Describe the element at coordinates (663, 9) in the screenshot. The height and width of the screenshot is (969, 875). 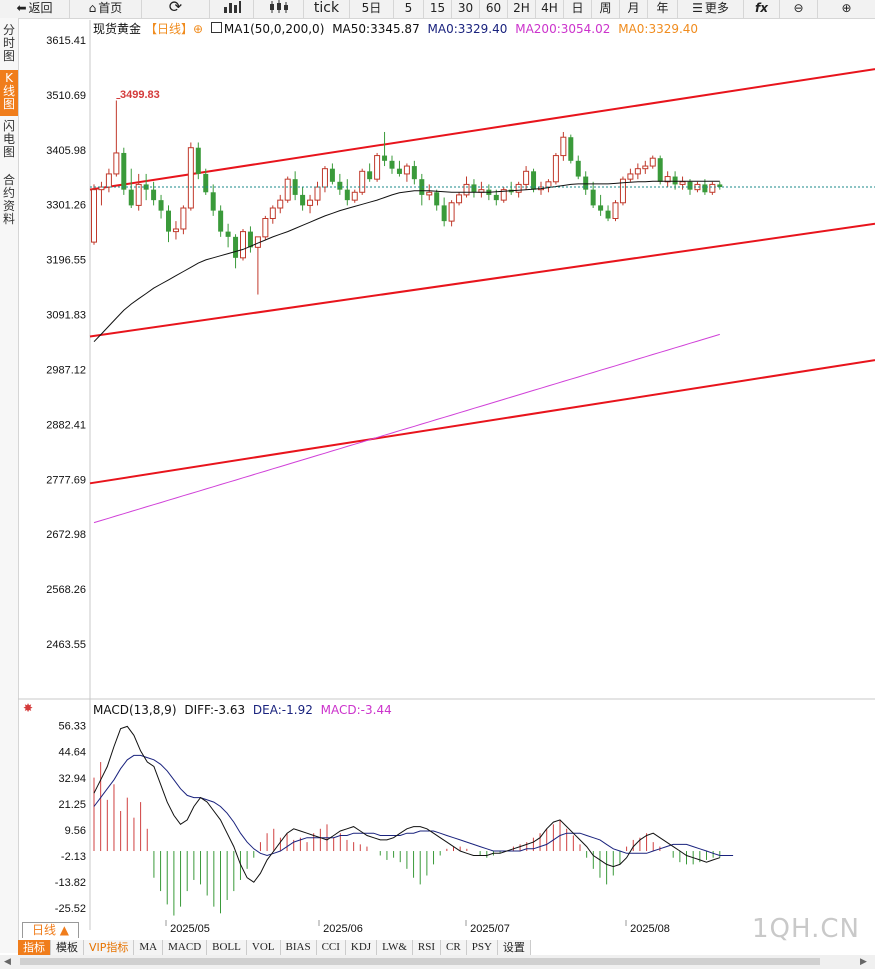
I see `period-year: 年` at that location.